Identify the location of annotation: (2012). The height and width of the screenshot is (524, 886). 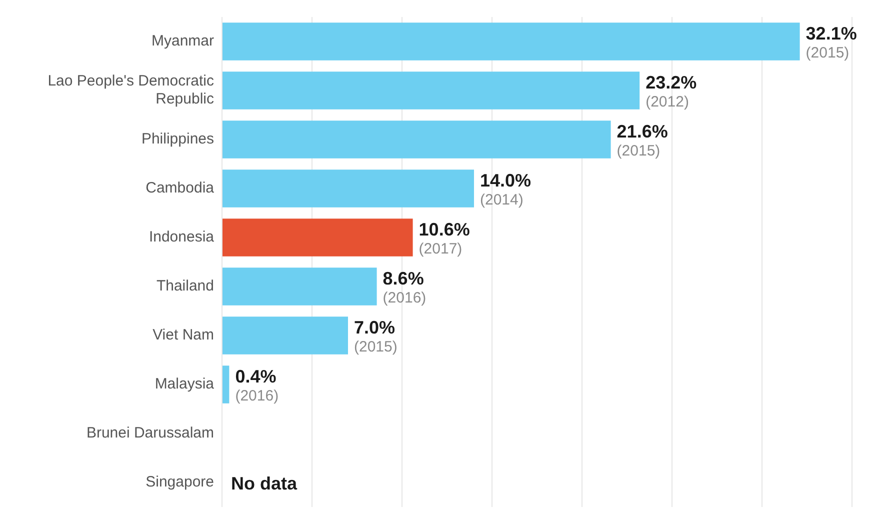
(667, 102).